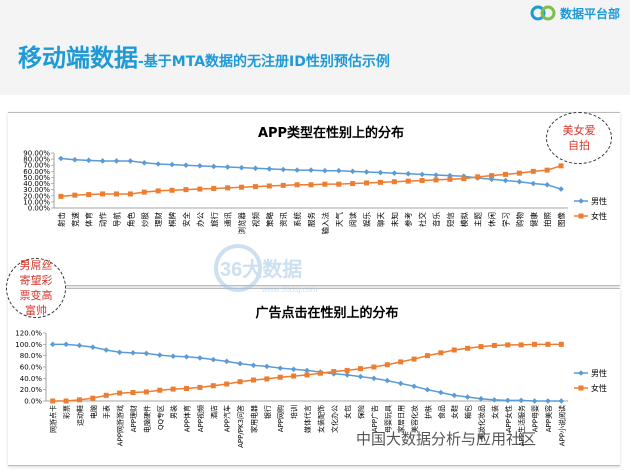  I want to click on x-tick-label: 通讯, so click(228, 219).